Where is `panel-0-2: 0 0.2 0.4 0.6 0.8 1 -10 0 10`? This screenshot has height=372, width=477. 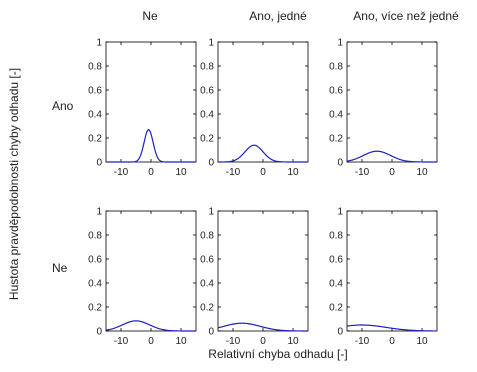
panel-0-2: 0 0.2 0.4 0.6 0.8 1 -10 0 10 is located at coordinates (383, 108).